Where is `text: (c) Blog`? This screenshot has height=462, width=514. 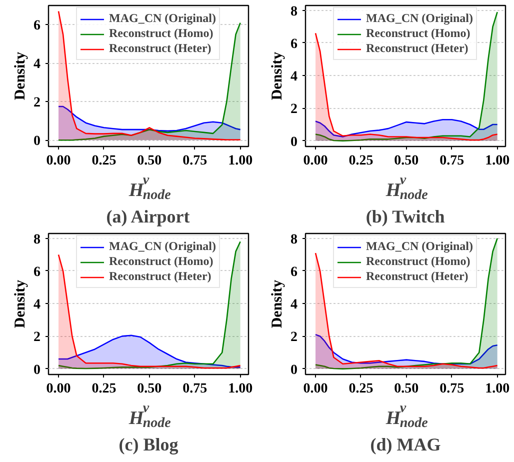 text: (c) Blog is located at coordinates (148, 444).